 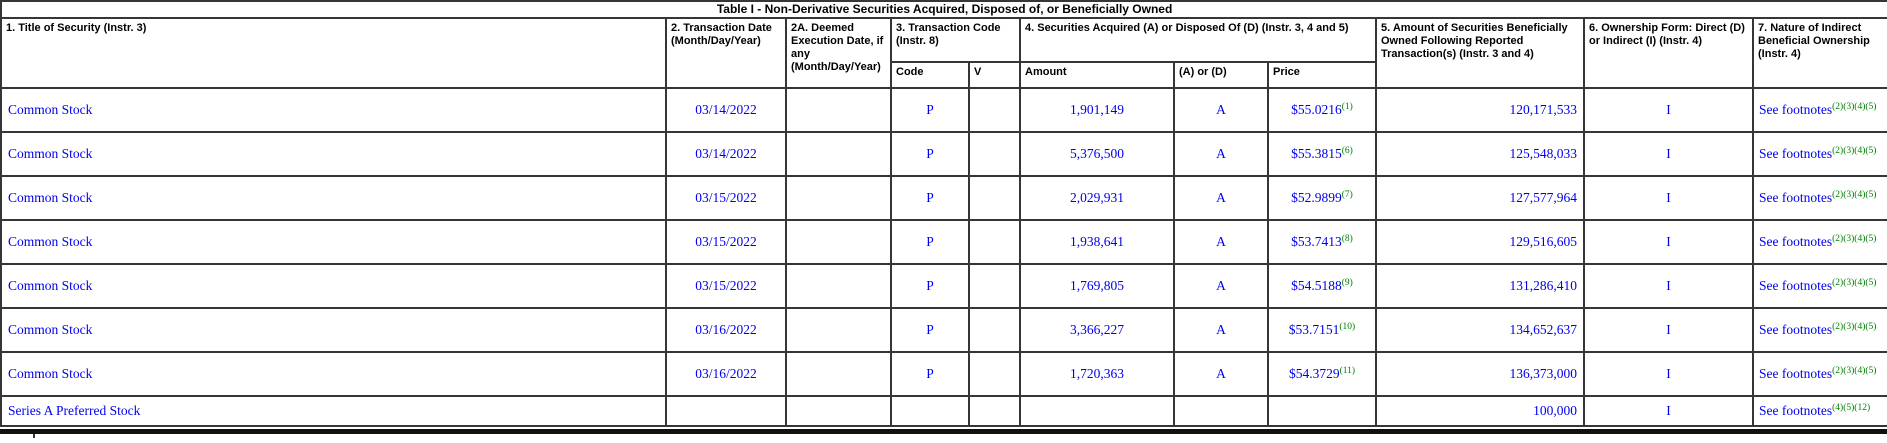 What do you see at coordinates (930, 75) in the screenshot?
I see `subheader-code: Code` at bounding box center [930, 75].